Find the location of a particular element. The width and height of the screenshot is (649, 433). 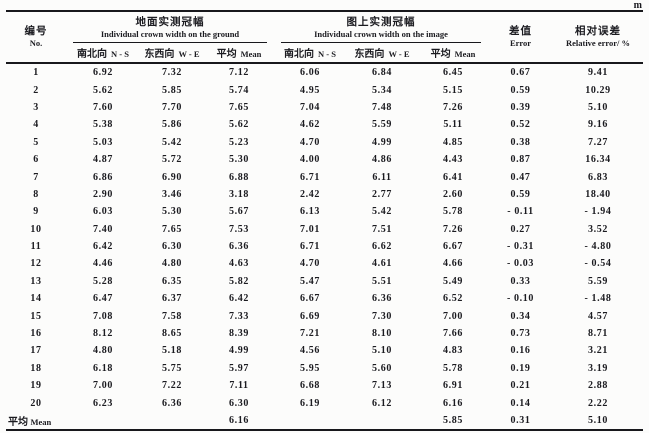

image-ns-cell: 7.21 is located at coordinates (310, 334).